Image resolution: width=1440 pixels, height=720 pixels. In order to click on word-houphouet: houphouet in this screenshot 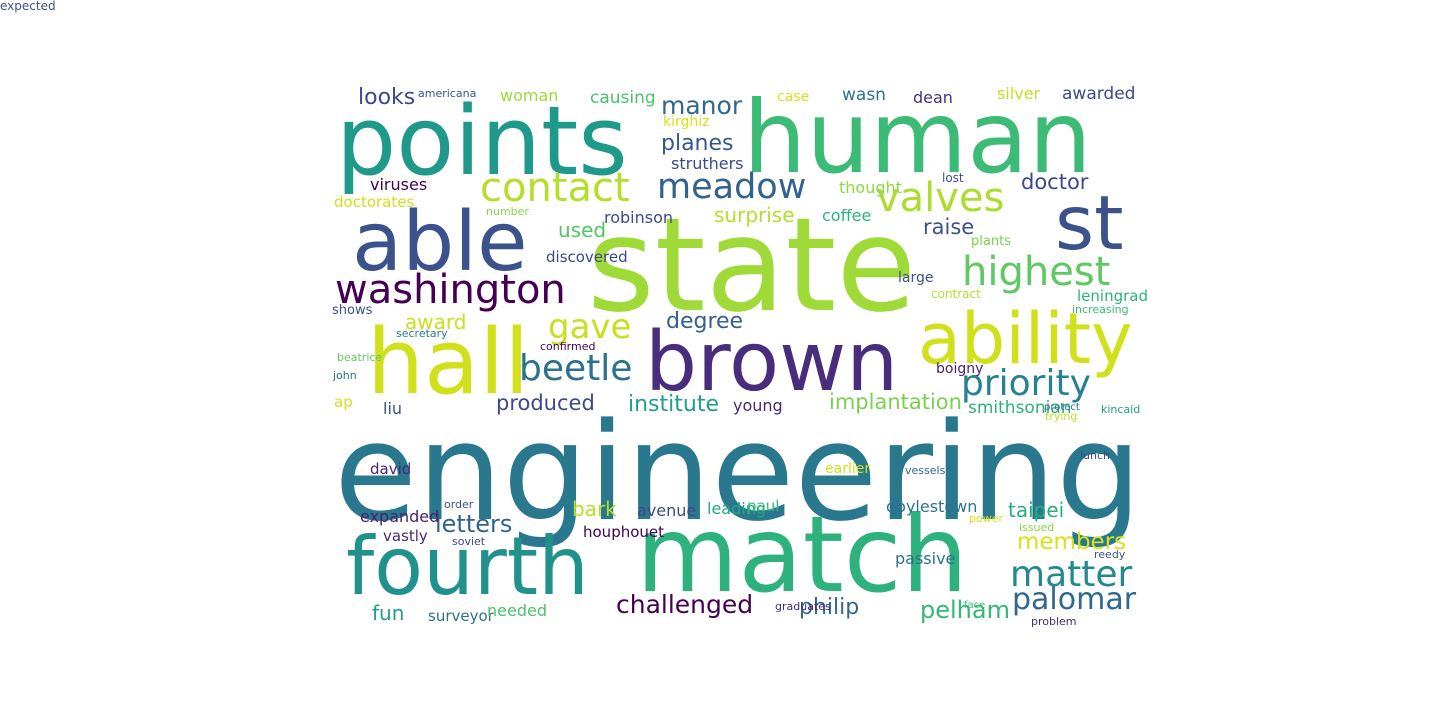, I will do `click(624, 532)`.